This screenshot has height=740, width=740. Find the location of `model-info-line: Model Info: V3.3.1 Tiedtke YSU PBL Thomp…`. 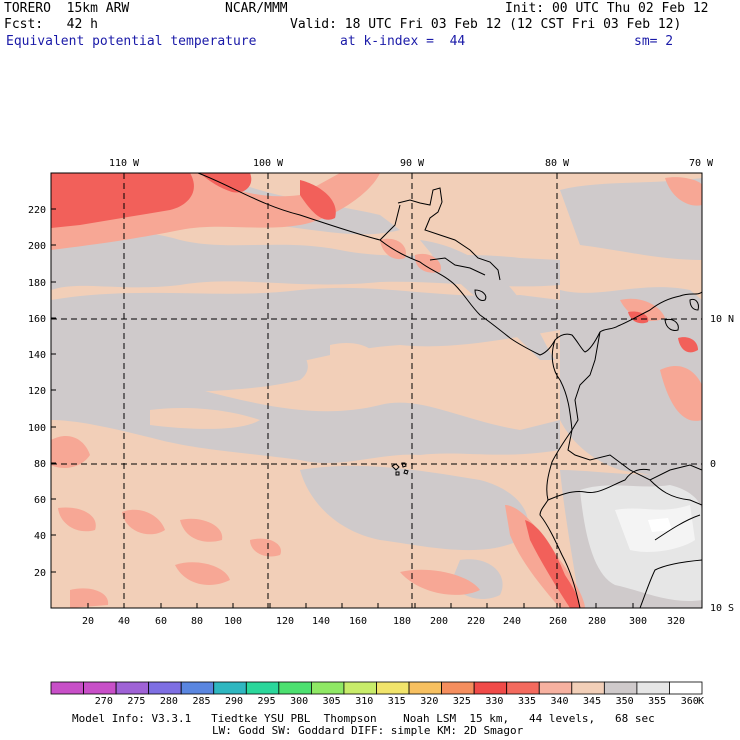

model-info-line: Model Info: V3.3.1 Tiedtke YSU PBL Thomp… is located at coordinates (363, 718).